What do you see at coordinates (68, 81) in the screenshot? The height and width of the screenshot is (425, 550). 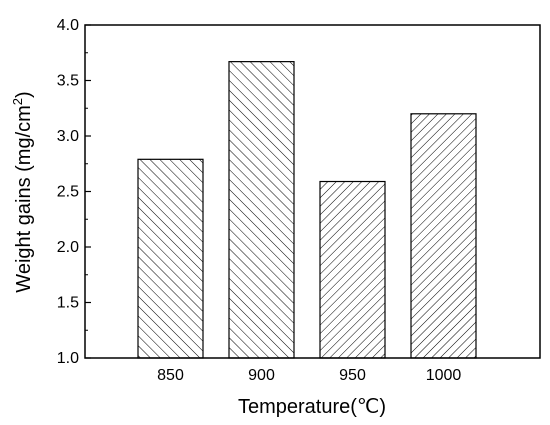 I see `y-tick-label: 3.5` at bounding box center [68, 81].